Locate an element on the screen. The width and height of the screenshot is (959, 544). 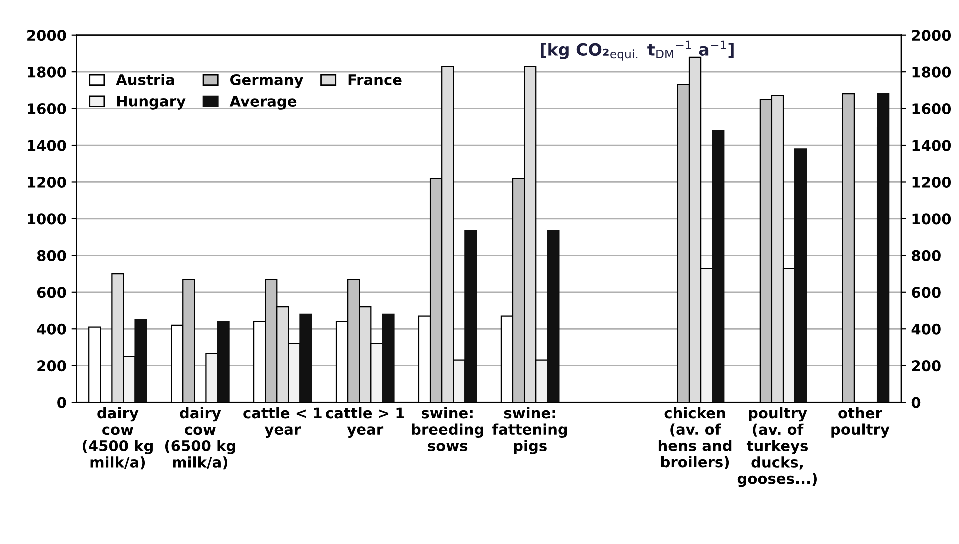
y2-tick-label: 1600 is located at coordinates (932, 109).